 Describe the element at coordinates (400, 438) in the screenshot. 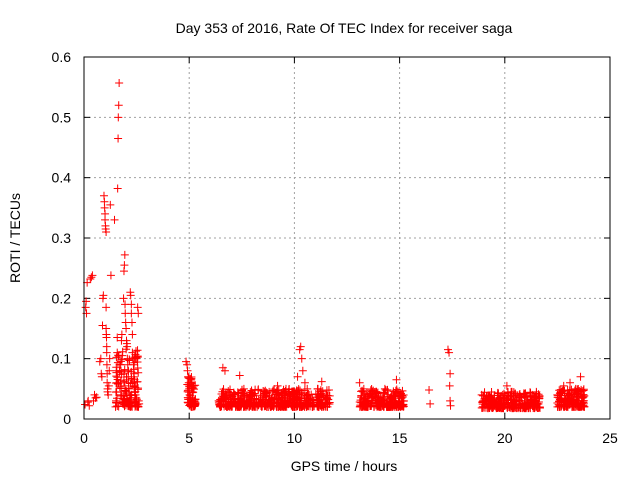

I see `x-tick-label: 15` at that location.